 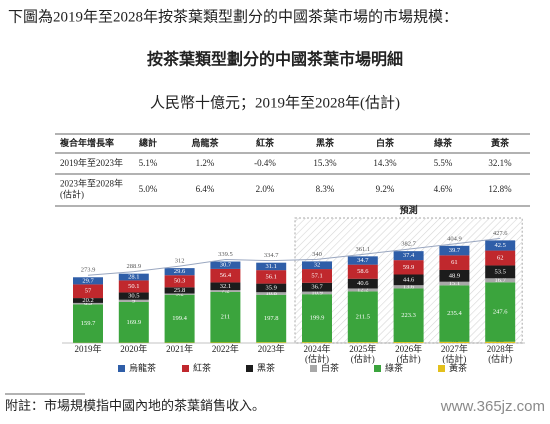 I want to click on segment-label: 34.7, so click(x=363, y=260).